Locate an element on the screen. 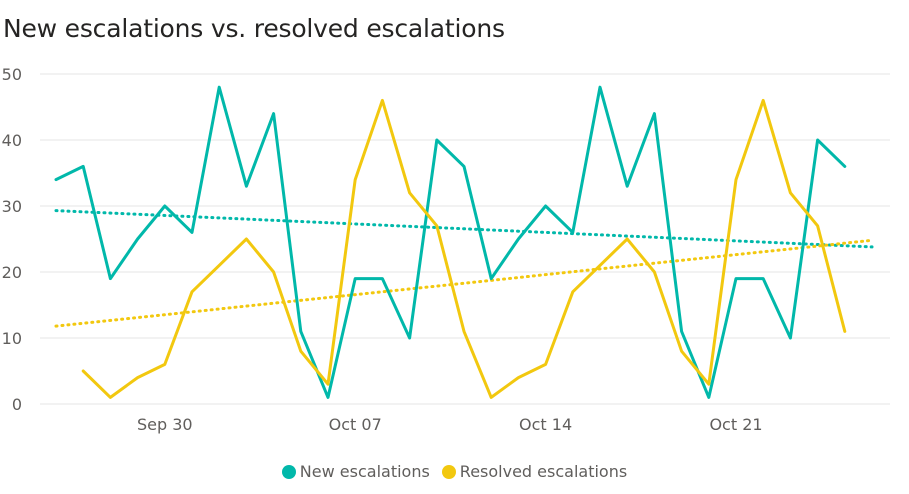  x-tick-label: Oct 14 is located at coordinates (545, 424).